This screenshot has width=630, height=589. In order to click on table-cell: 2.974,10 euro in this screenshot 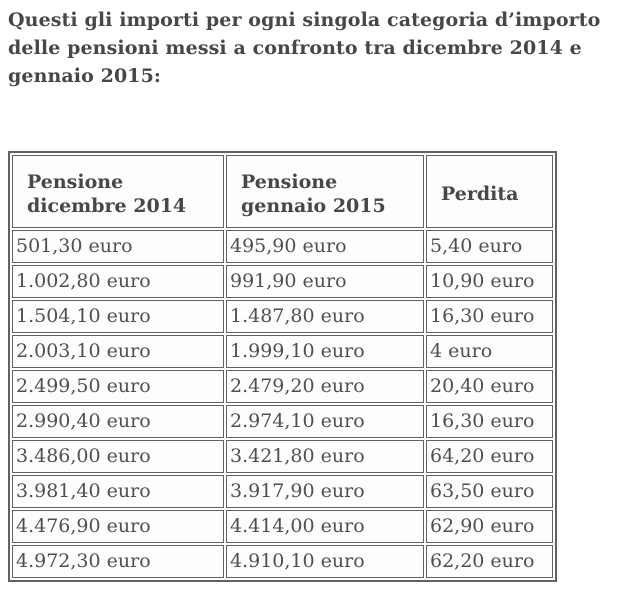, I will do `click(325, 421)`.